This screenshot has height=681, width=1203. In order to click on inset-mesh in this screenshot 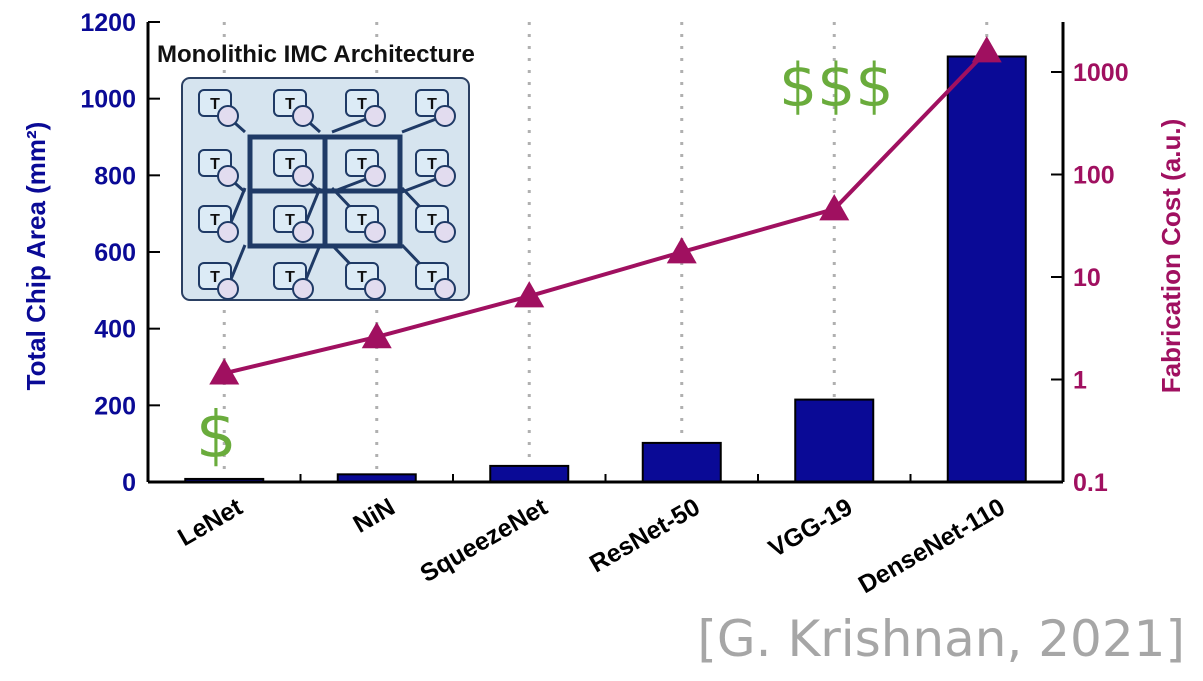, I will do `click(325, 191)`.